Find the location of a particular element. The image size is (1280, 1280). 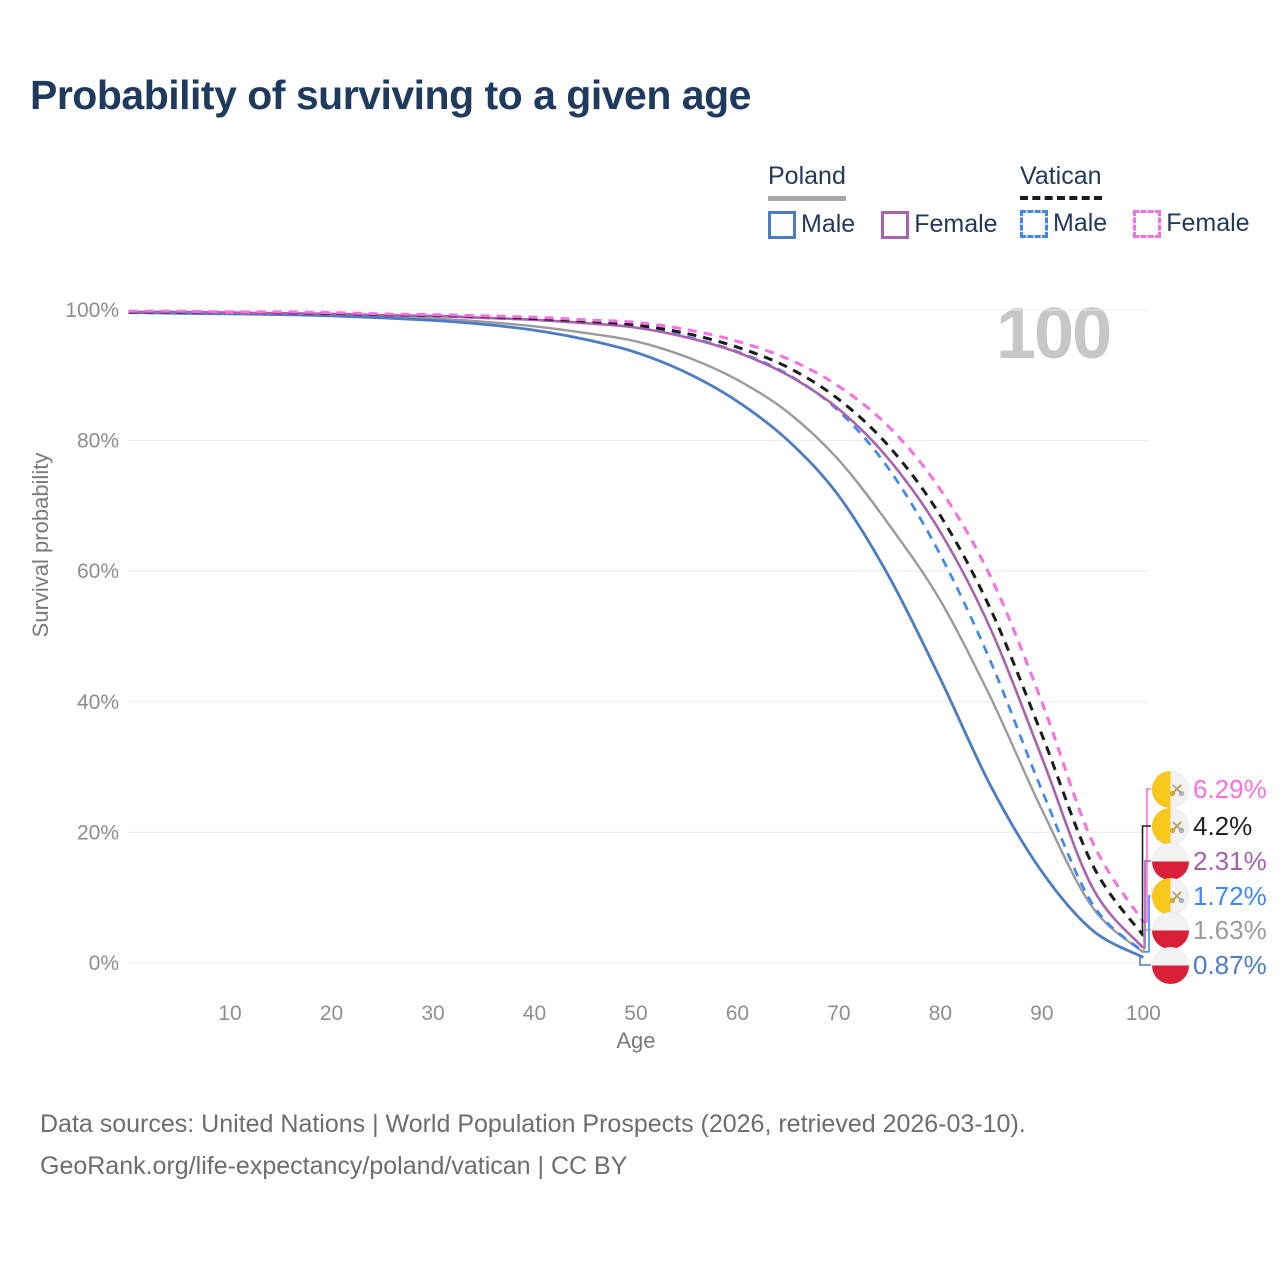

legend-item-poland-male: Male is located at coordinates (811, 224).